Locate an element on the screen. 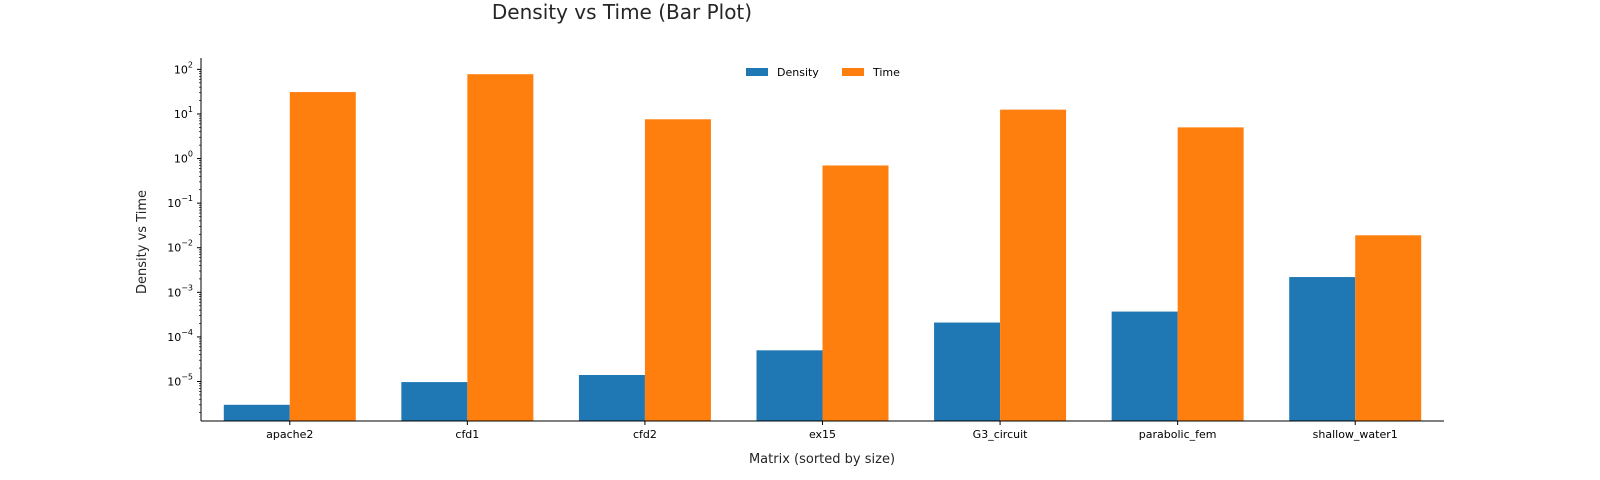  bar-time-shallow_water1 is located at coordinates (1388, 328).